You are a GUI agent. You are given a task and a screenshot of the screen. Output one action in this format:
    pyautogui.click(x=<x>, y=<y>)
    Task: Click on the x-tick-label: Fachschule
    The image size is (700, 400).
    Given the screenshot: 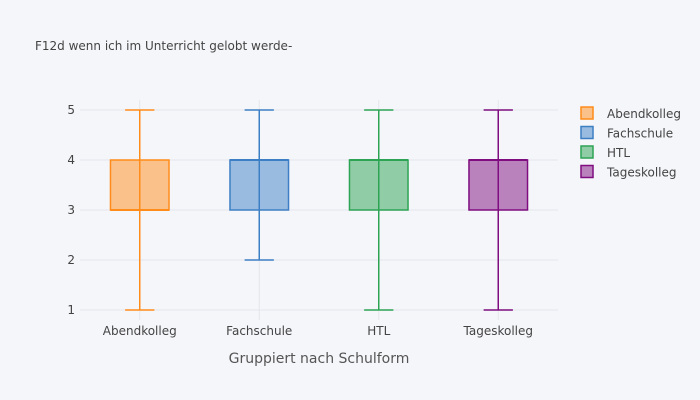 What is the action you would take?
    pyautogui.click(x=259, y=331)
    